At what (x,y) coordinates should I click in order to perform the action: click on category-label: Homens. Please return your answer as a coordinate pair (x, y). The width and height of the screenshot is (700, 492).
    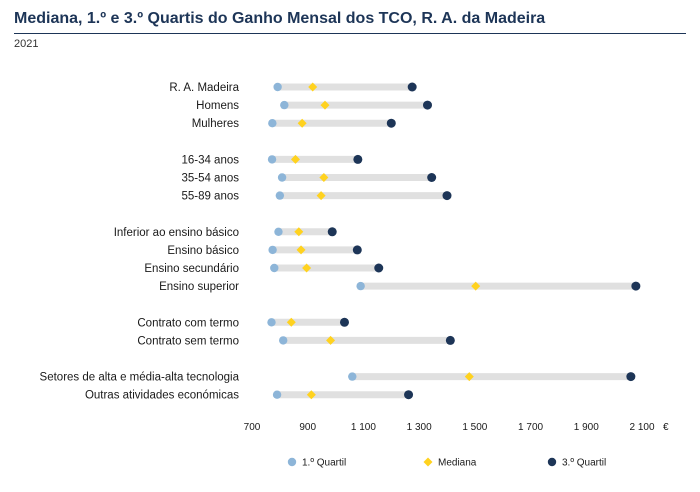
    Looking at the image, I should click on (217, 106).